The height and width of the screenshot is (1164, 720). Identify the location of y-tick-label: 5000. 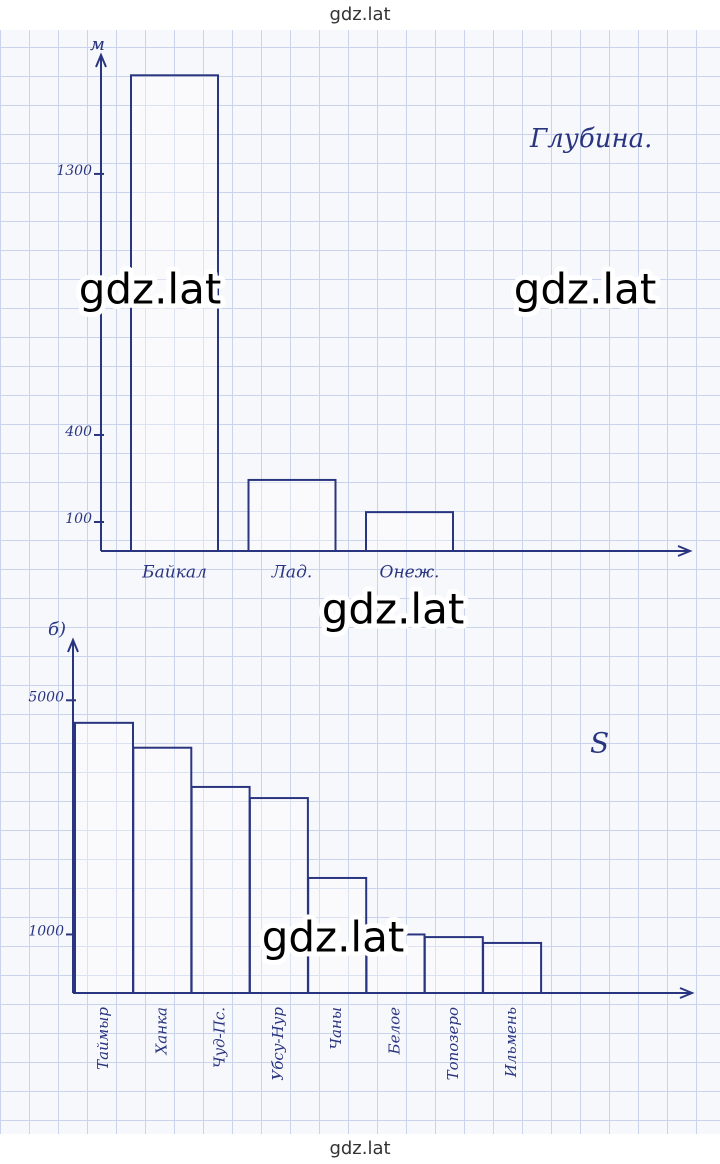
(46, 697).